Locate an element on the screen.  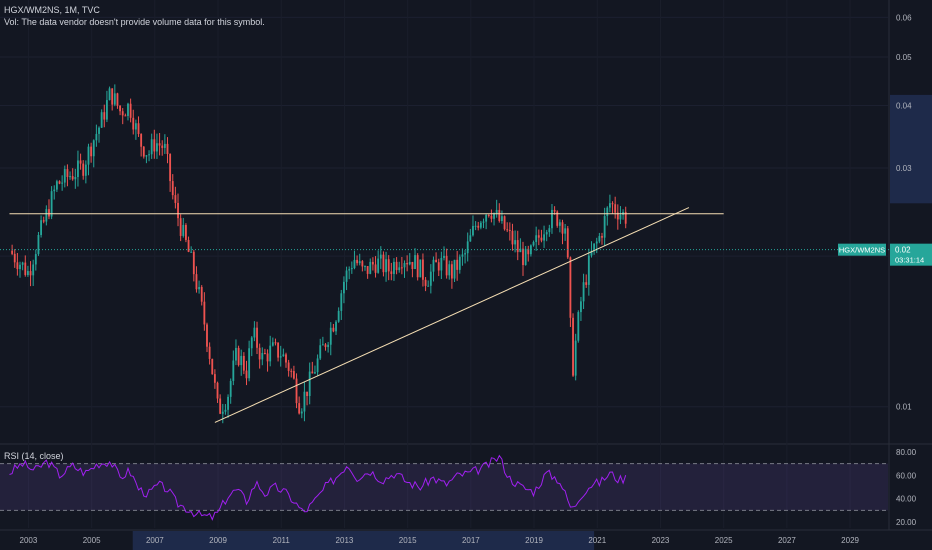
rsi-axis: 80.00 60.00 40.00 20.00 is located at coordinates (906, 487).